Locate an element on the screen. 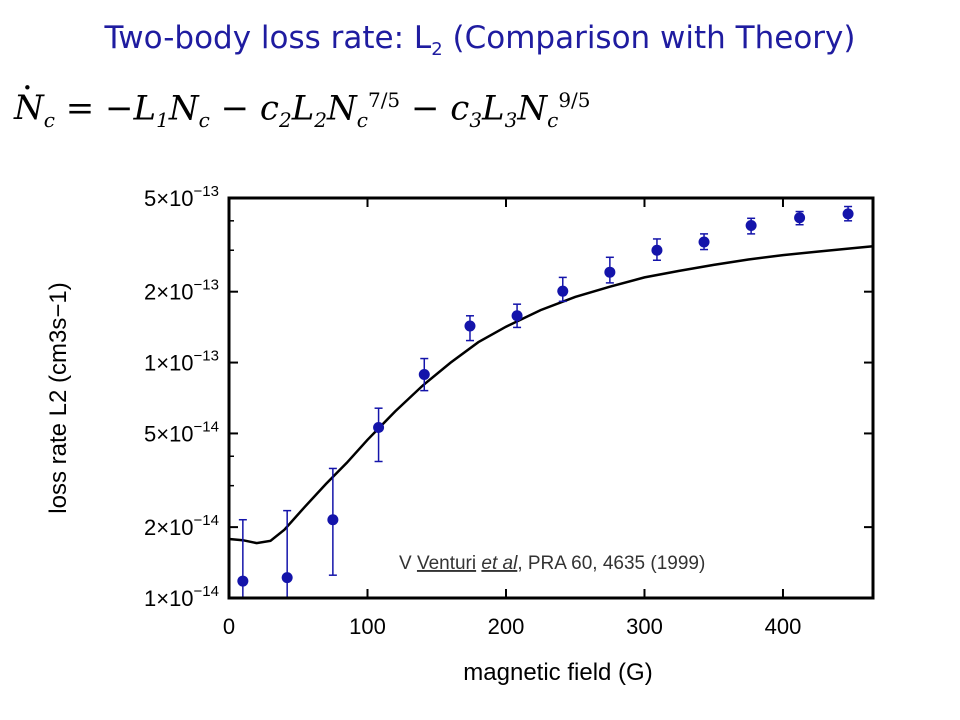 The height and width of the screenshot is (720, 960). y-tick-label: 2×10⁻¹³ is located at coordinates (181, 291).